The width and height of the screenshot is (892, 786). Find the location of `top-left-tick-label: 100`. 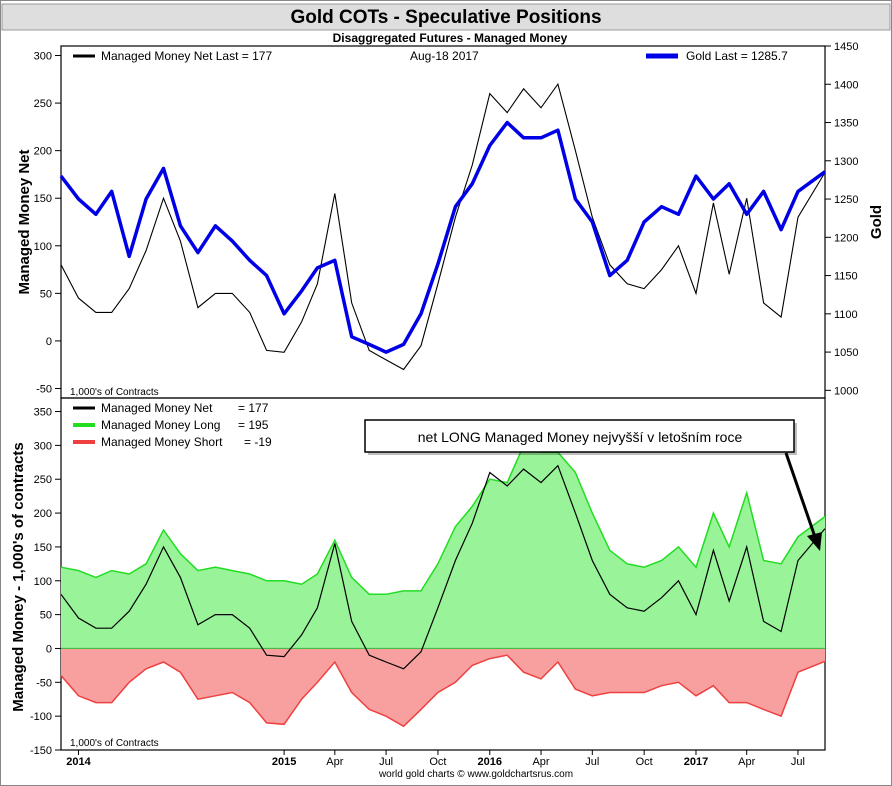

top-left-tick-label: 100 is located at coordinates (43, 247).